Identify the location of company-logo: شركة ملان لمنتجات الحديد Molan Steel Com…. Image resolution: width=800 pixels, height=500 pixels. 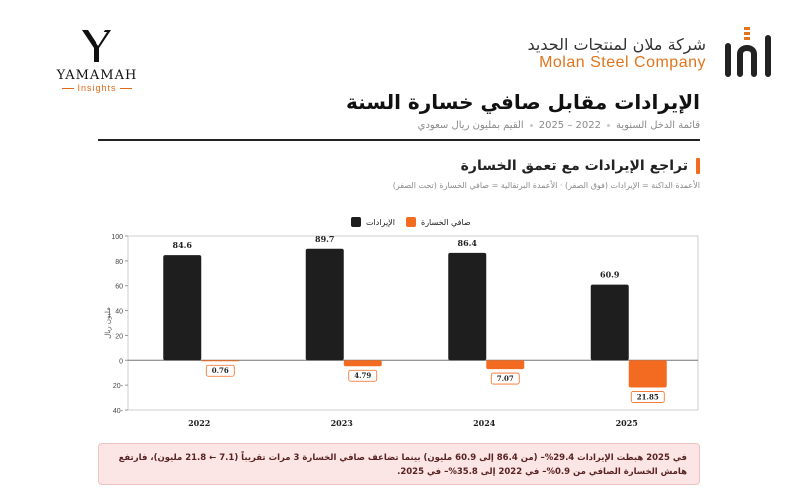
(653, 53).